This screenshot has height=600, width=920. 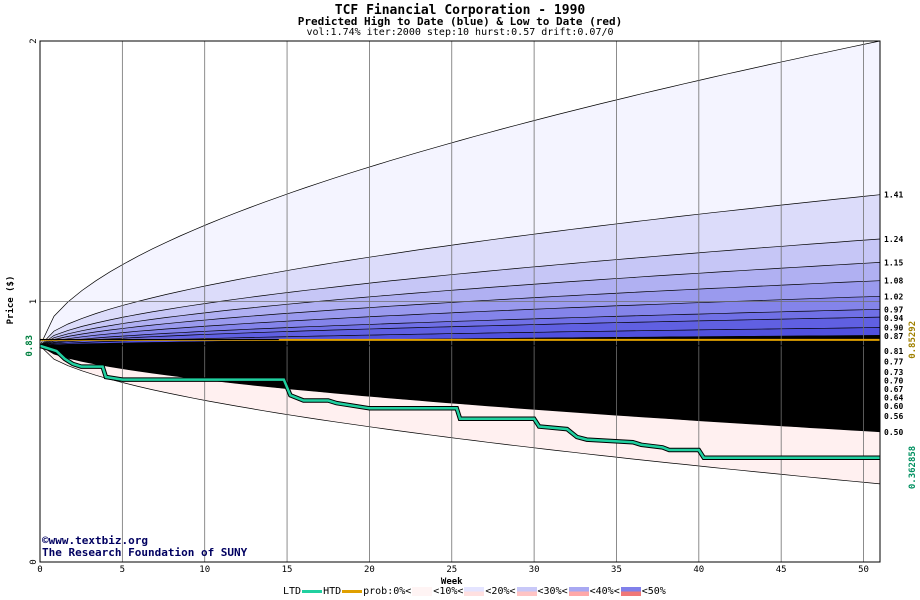 I want to click on legend-30: <30%<, so click(x=552, y=591).